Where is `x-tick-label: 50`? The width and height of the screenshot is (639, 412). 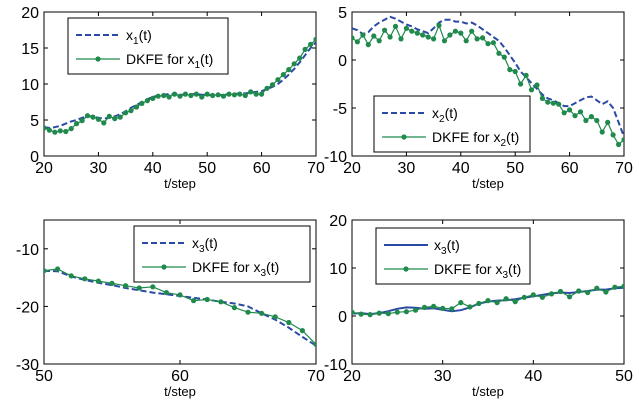 x-tick-label: 50 is located at coordinates (207, 168).